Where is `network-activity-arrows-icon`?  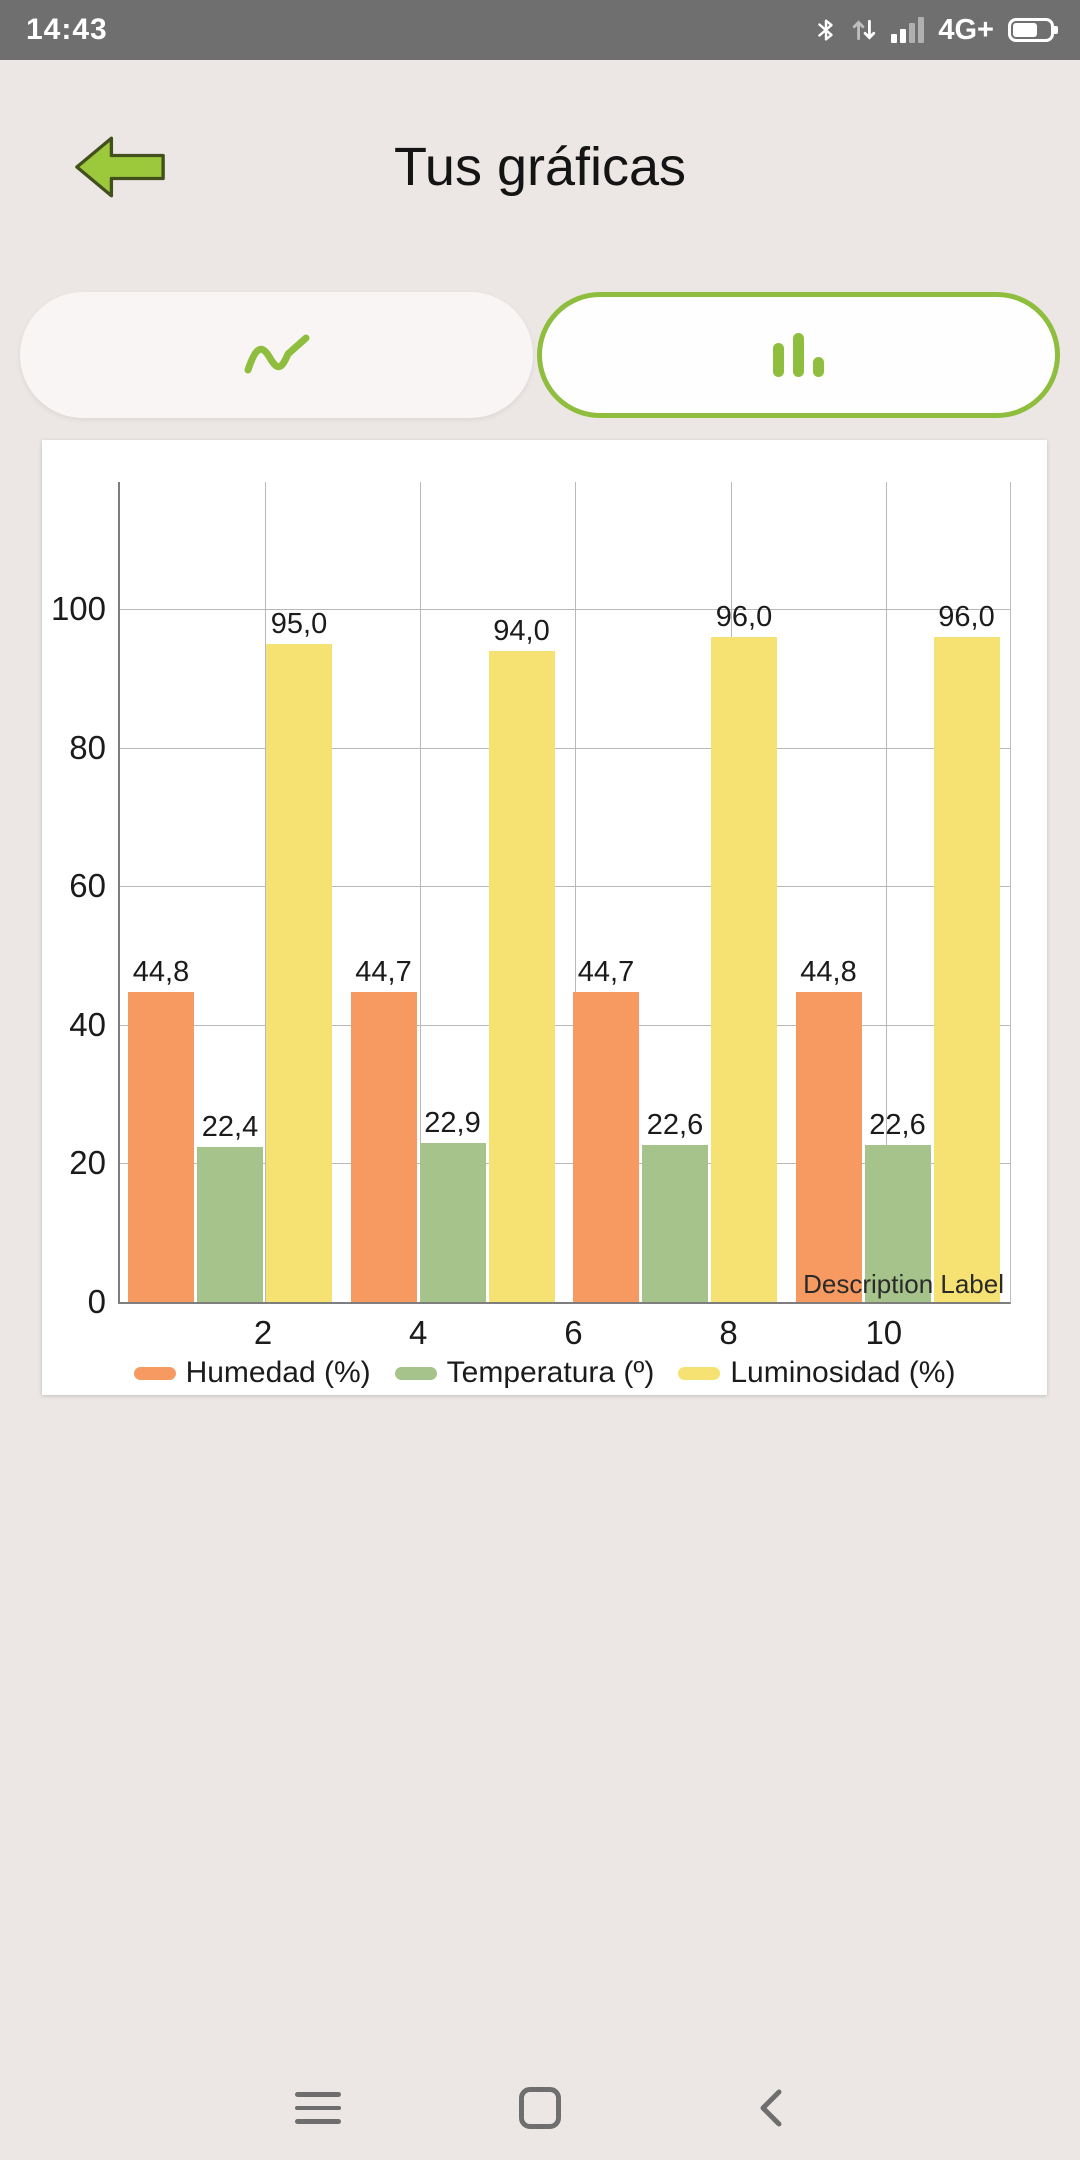
network-activity-arrows-icon is located at coordinates (864, 30).